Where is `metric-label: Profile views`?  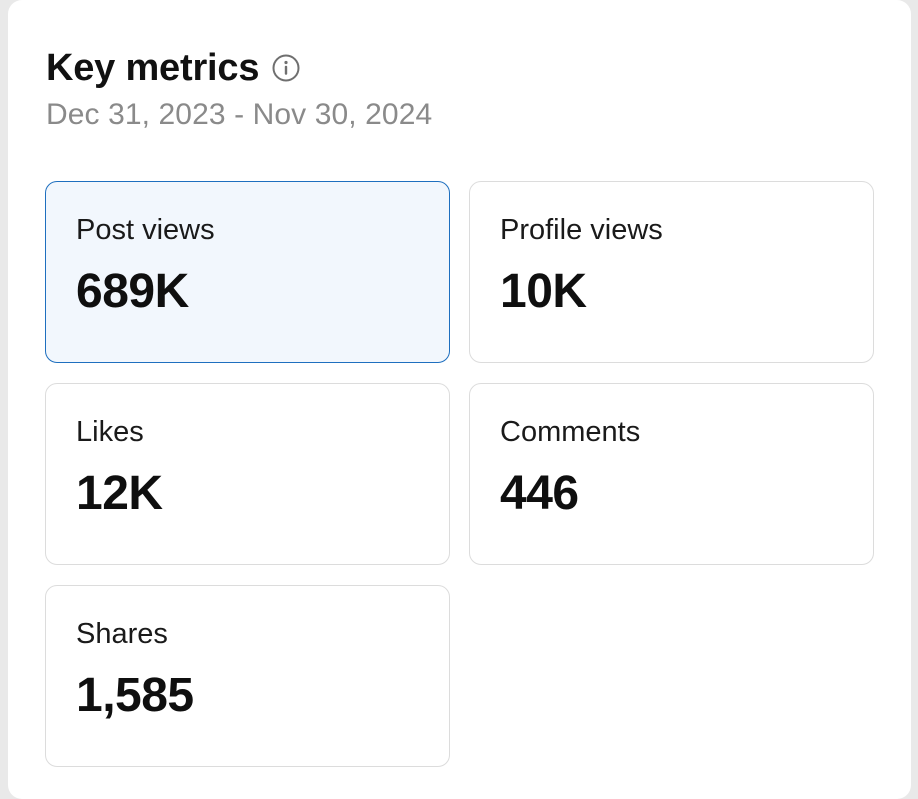 metric-label: Profile views is located at coordinates (581, 230).